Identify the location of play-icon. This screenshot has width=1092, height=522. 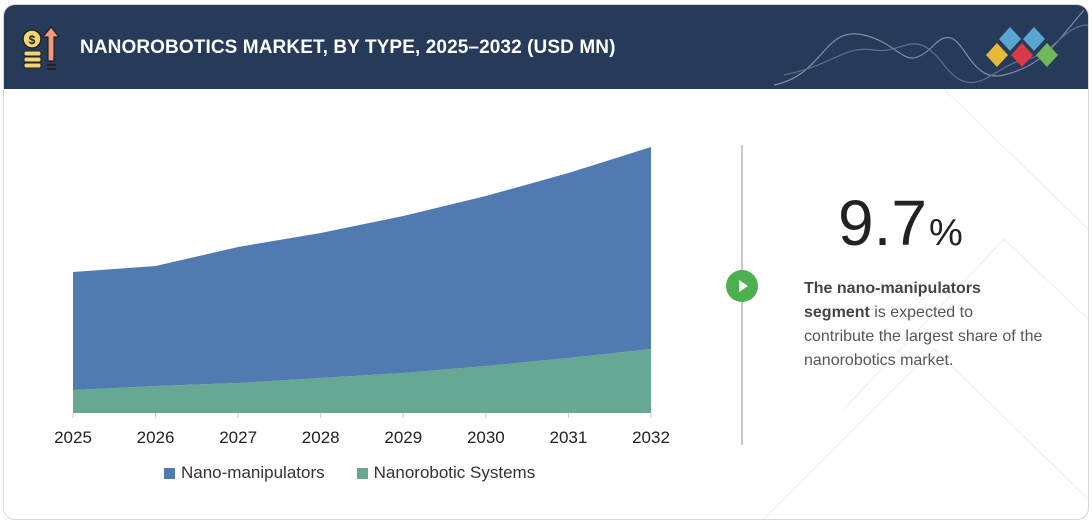
(742, 286).